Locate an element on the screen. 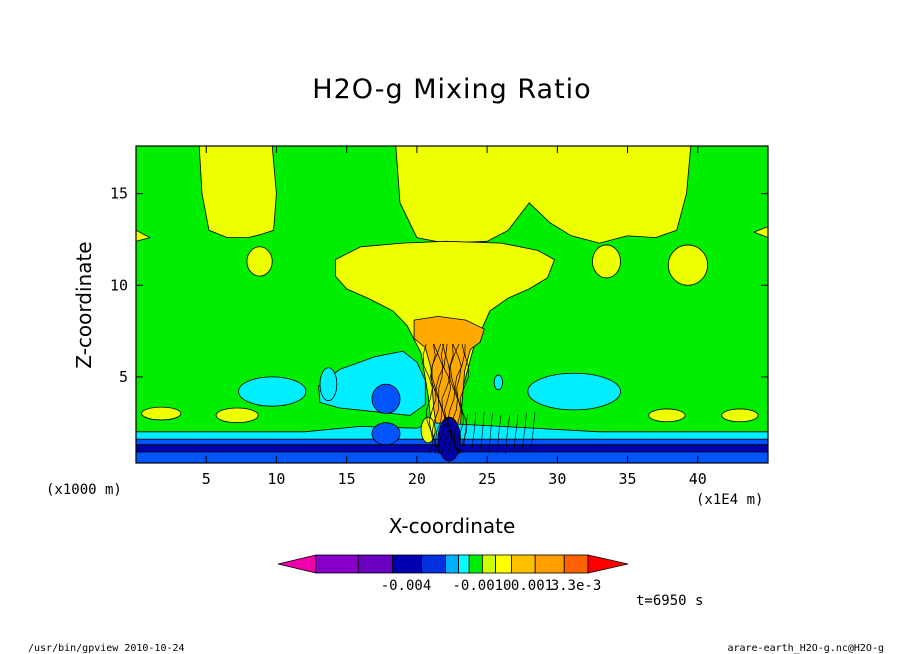 This screenshot has width=904, height=654. colorbar-label: 3.3e-3 is located at coordinates (576, 586).